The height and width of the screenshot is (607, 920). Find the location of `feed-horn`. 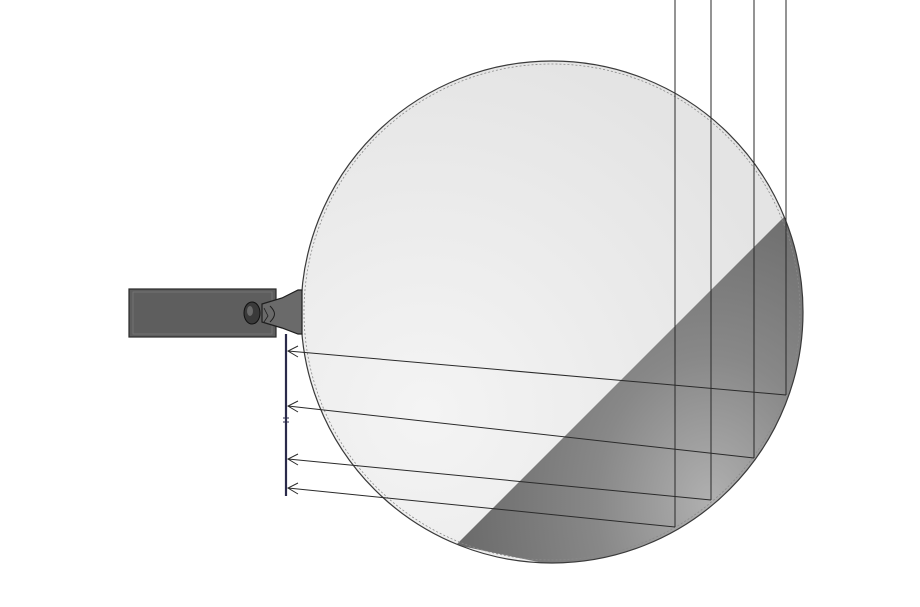

feed-horn is located at coordinates (282, 312).